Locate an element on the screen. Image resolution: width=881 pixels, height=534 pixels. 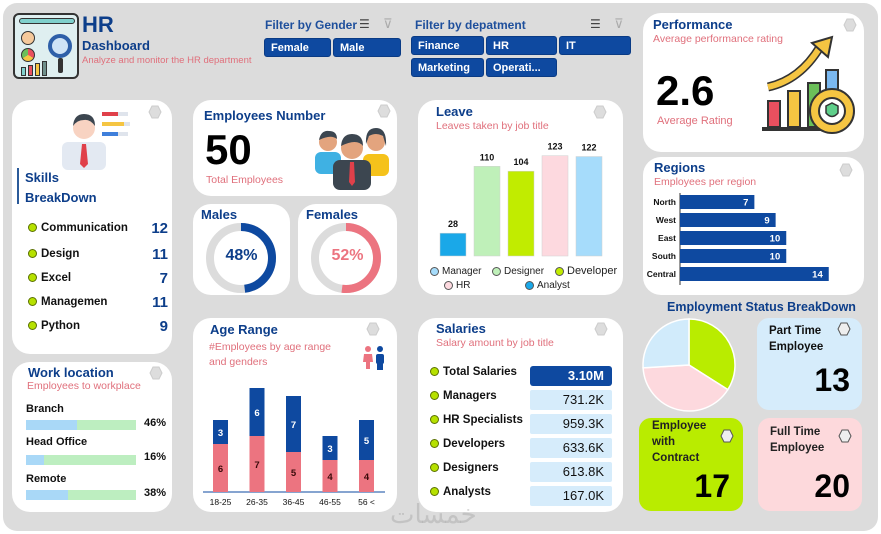
hr-logo is located at coordinates (46, 46).